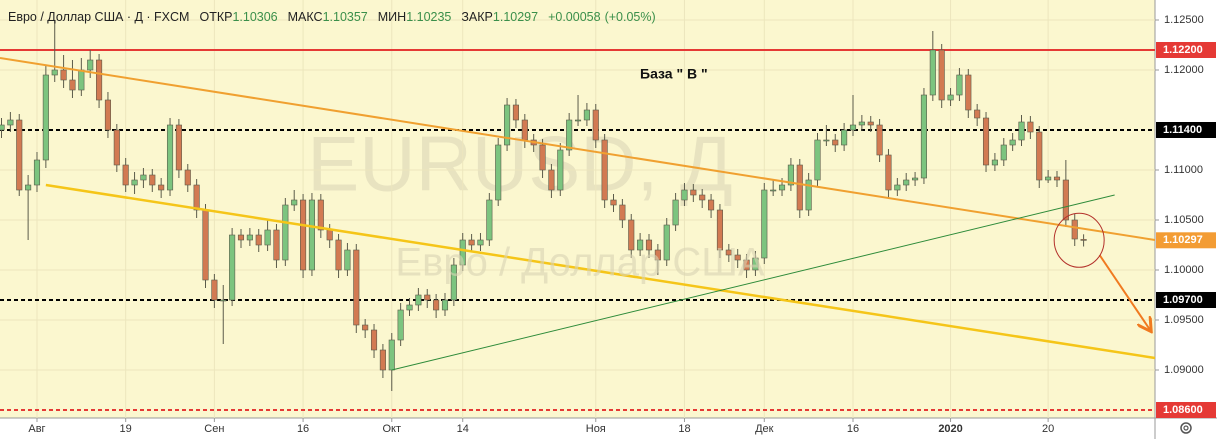 The image size is (1217, 439). Describe the element at coordinates (520, 164) in the screenshot. I see `watermark: EURUSD, Д` at that location.